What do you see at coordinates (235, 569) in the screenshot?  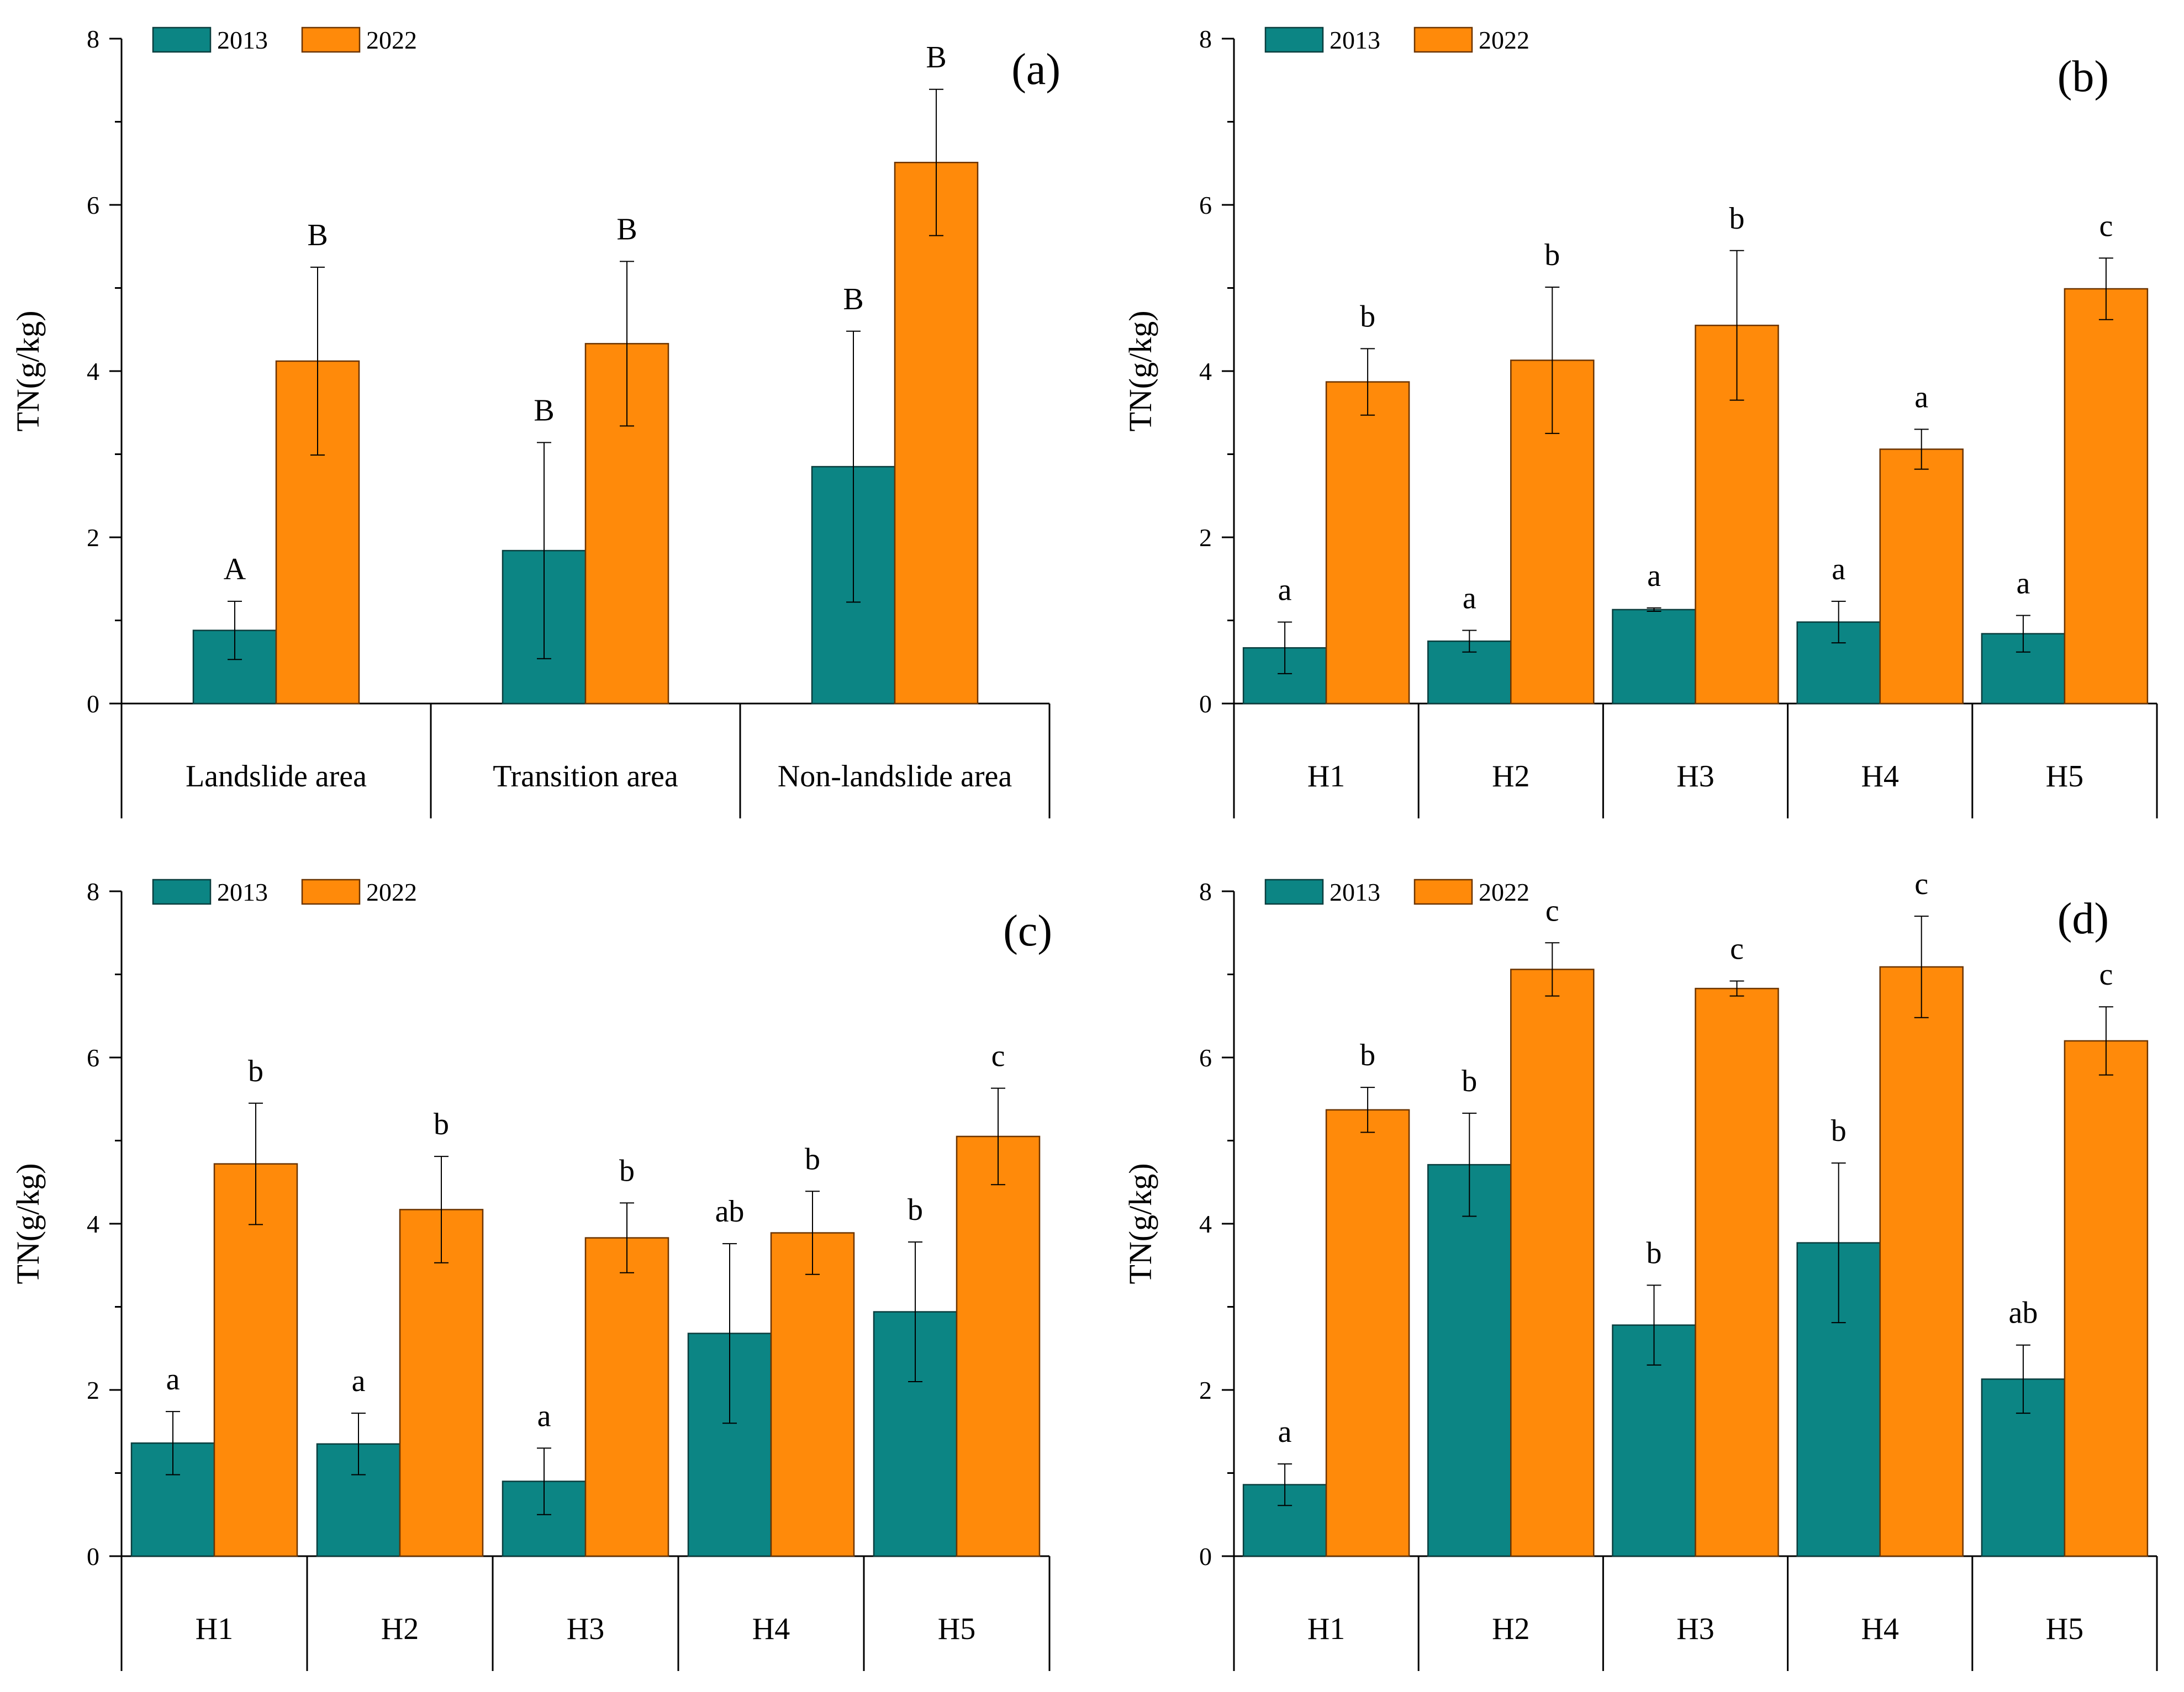 I see `significance-letter: A` at bounding box center [235, 569].